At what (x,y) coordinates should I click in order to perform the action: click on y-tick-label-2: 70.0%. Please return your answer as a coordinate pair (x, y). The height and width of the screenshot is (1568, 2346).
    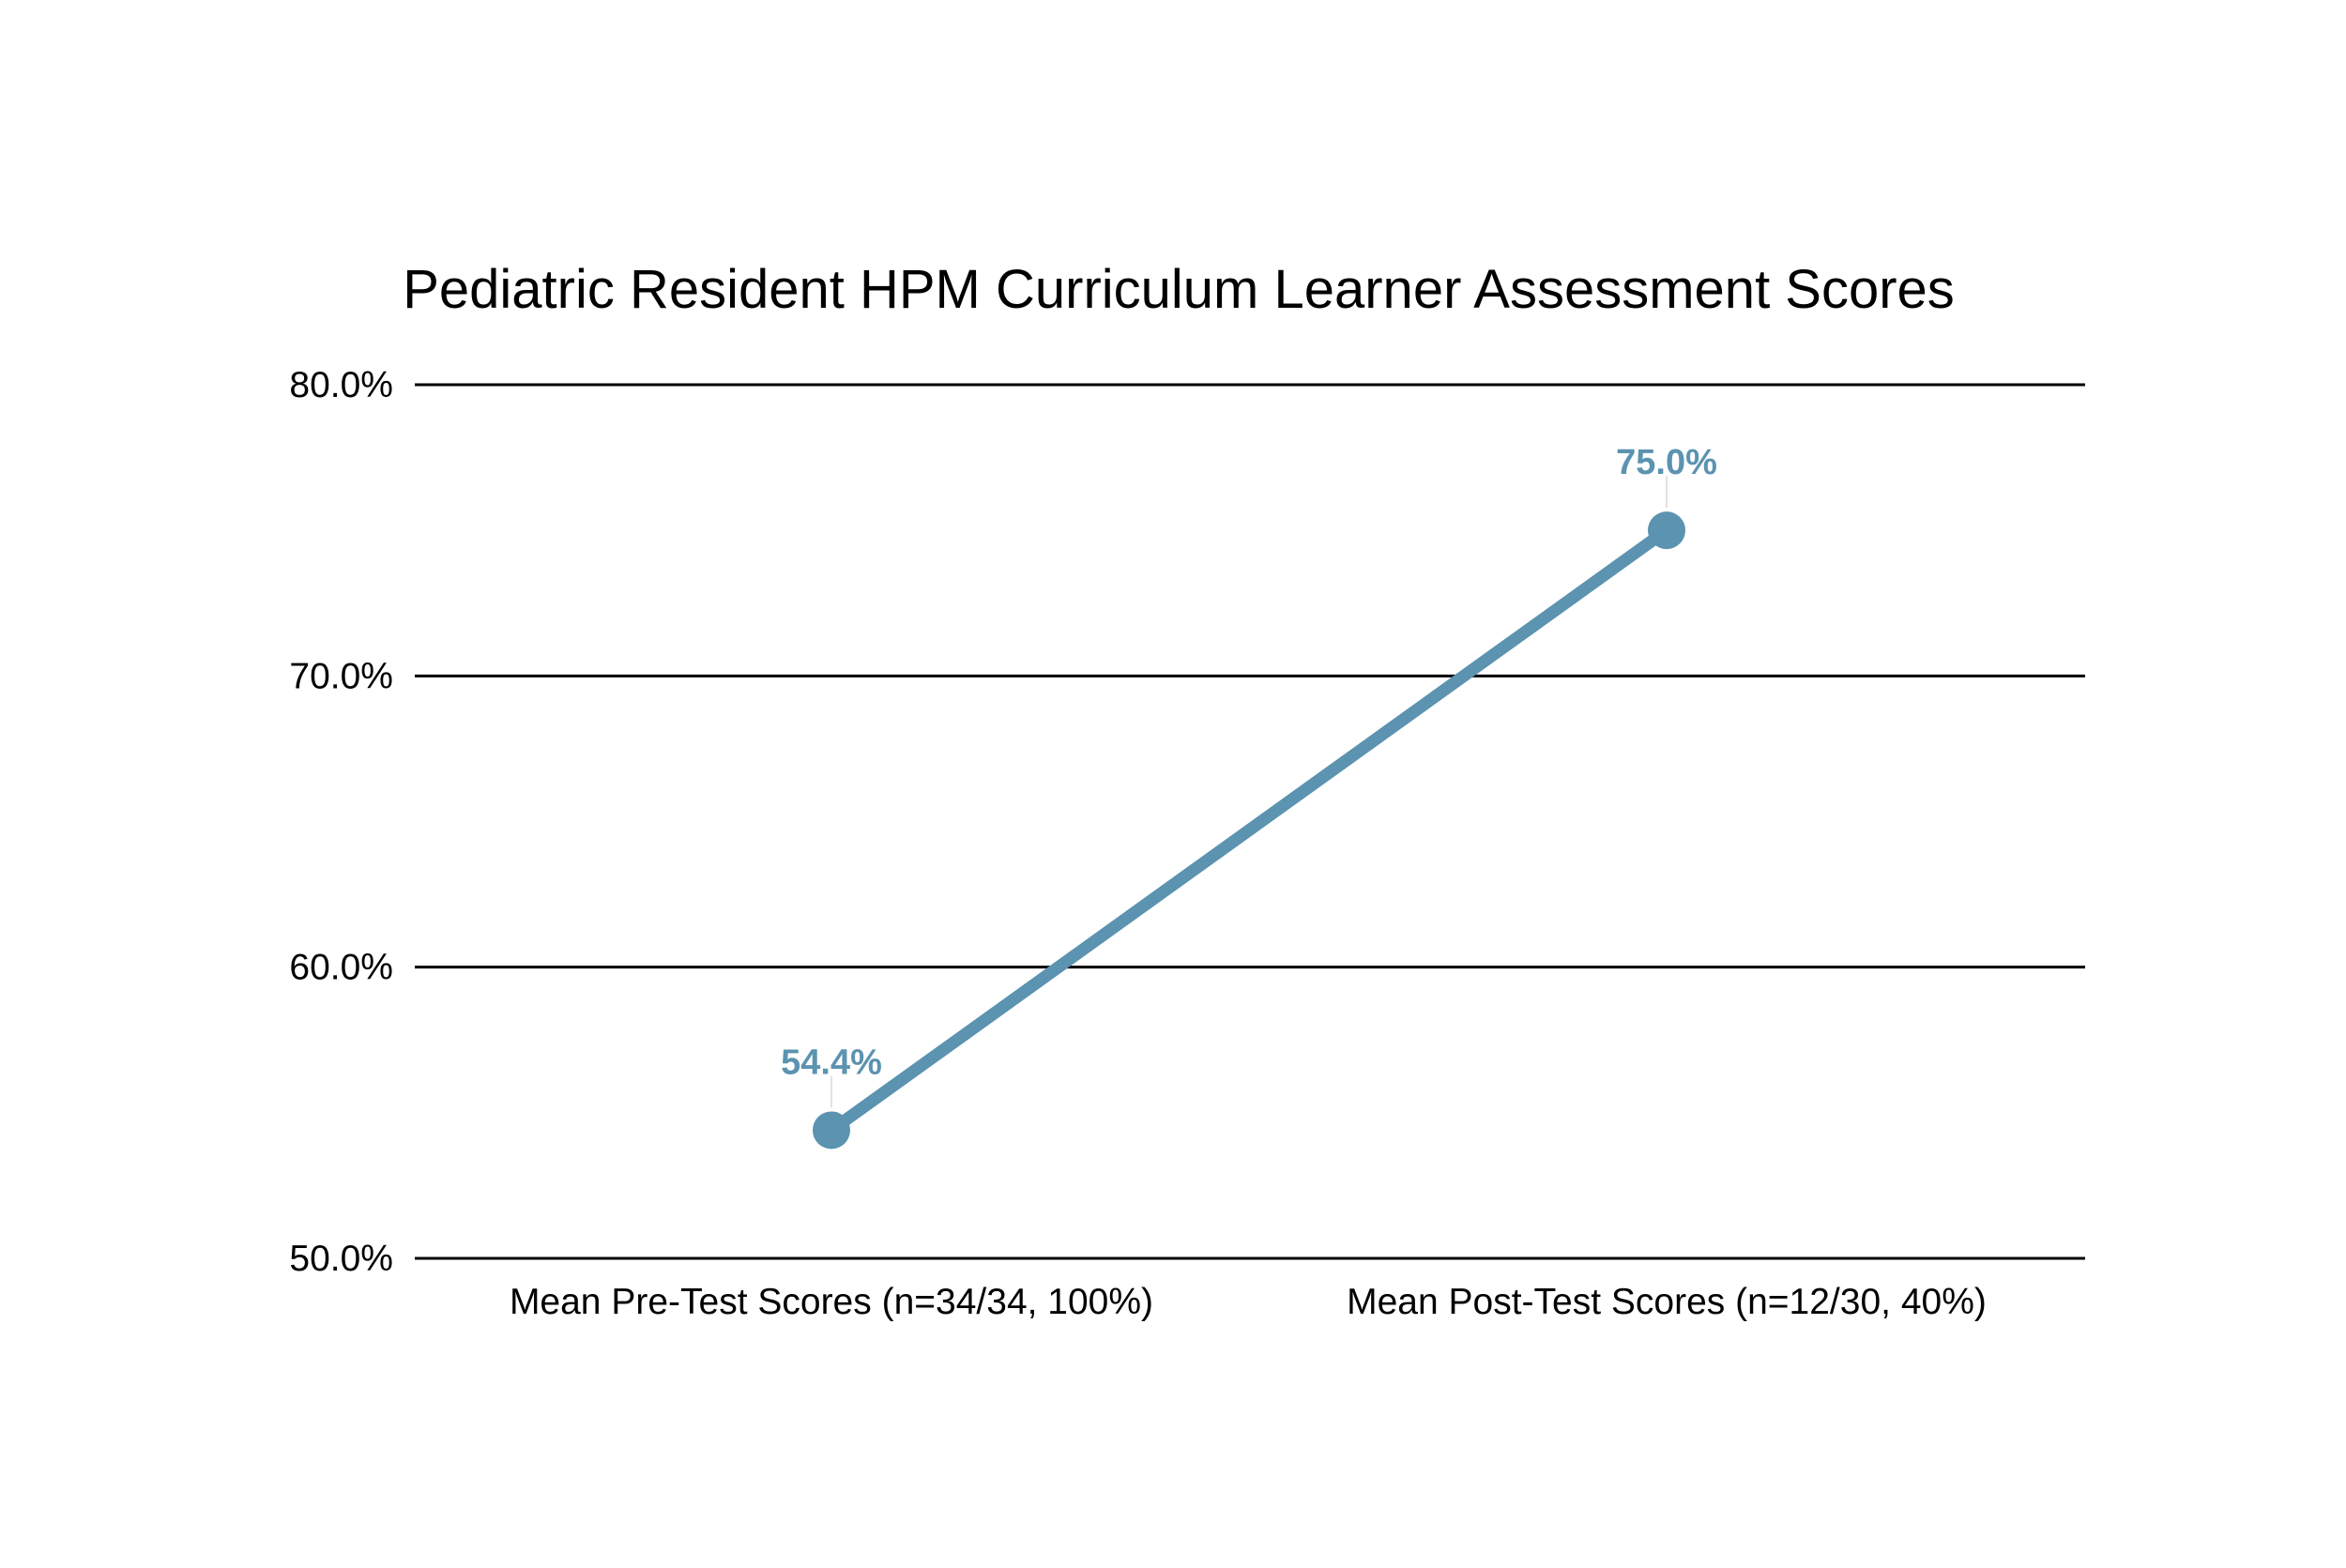
    Looking at the image, I should click on (341, 676).